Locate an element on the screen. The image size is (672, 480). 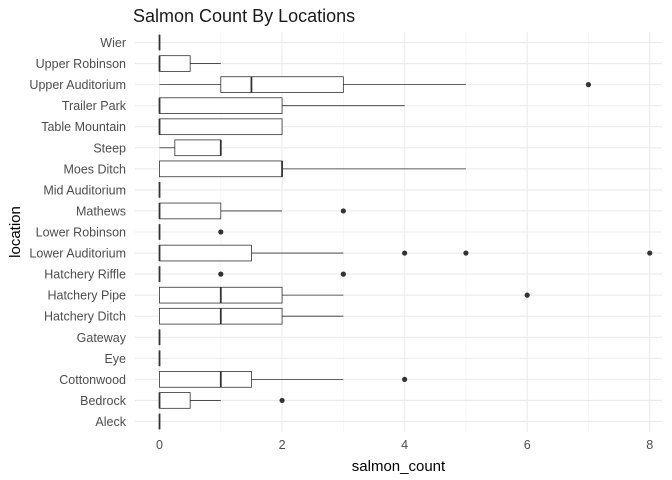
y-tick-label: Trailer Park is located at coordinates (94, 106).